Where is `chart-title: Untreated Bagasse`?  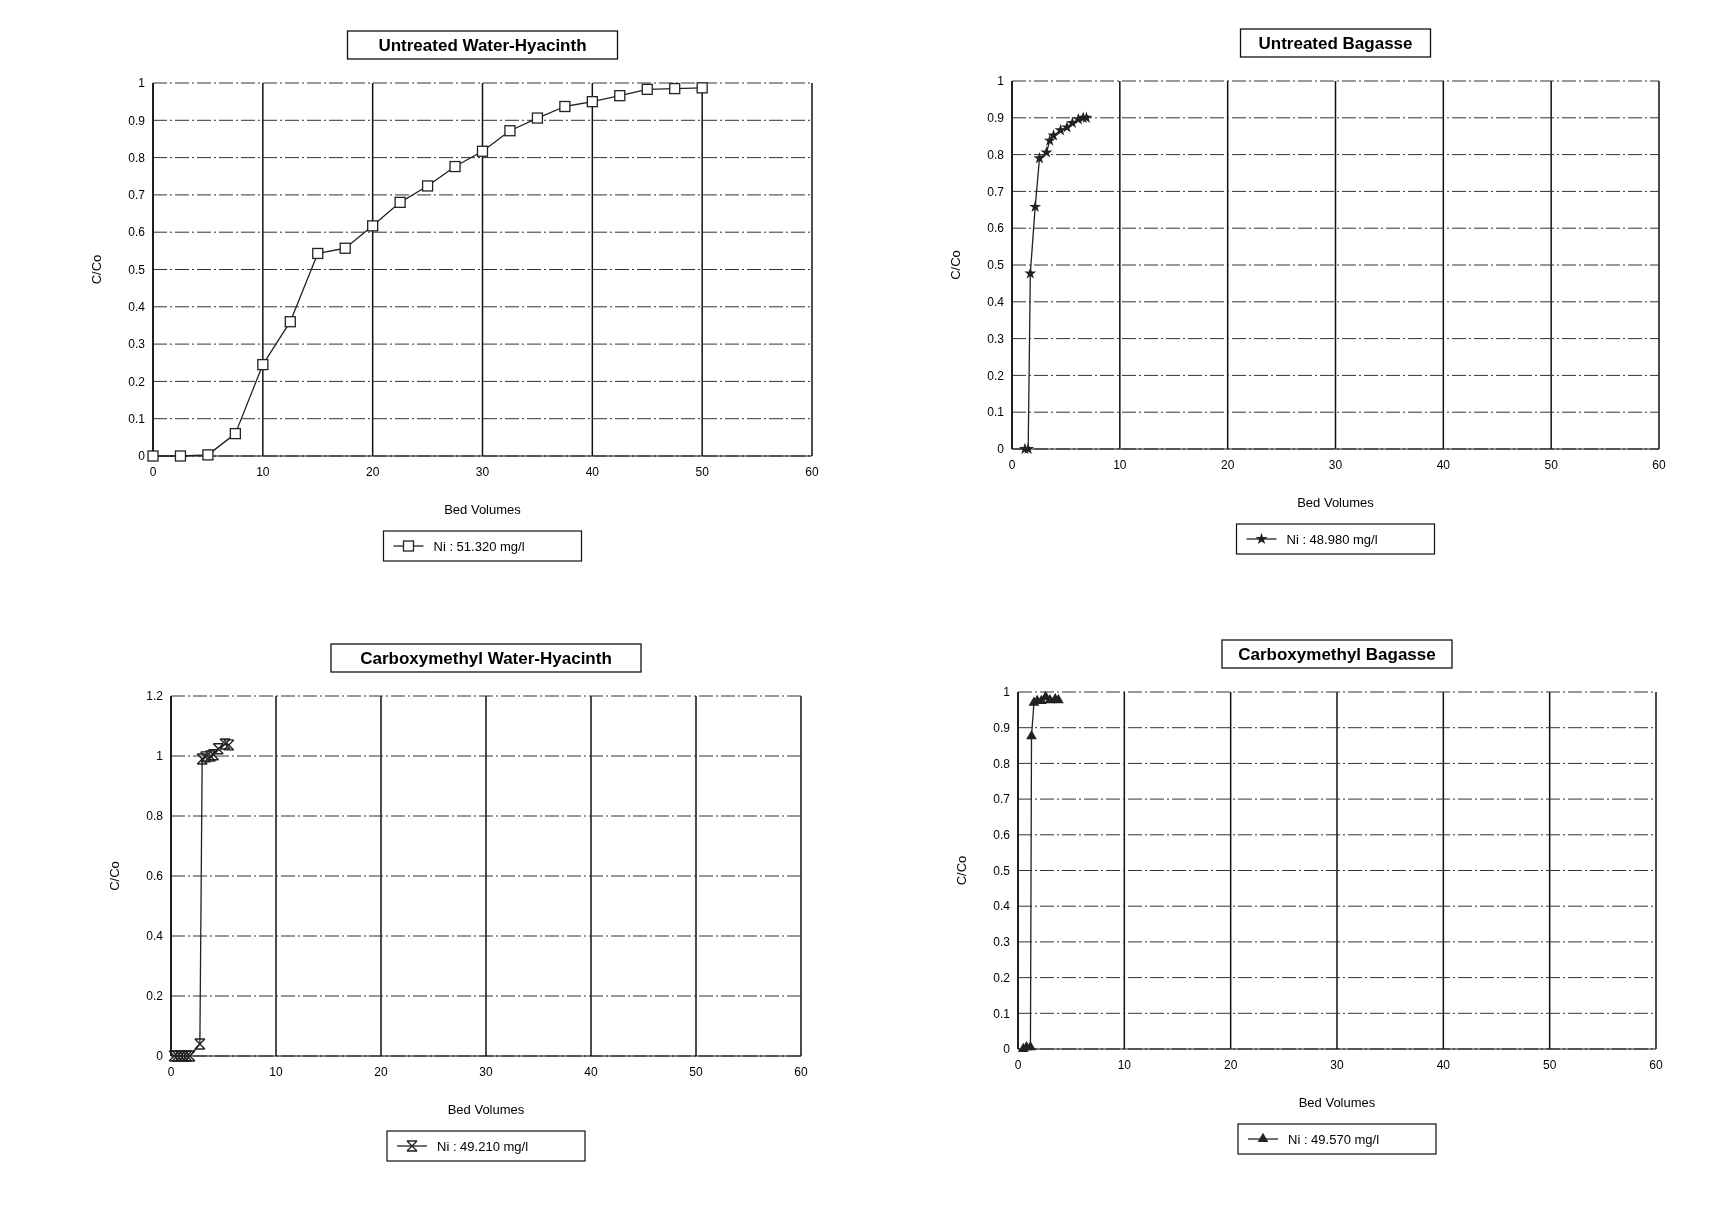 chart-title: Untreated Bagasse is located at coordinates (1335, 43).